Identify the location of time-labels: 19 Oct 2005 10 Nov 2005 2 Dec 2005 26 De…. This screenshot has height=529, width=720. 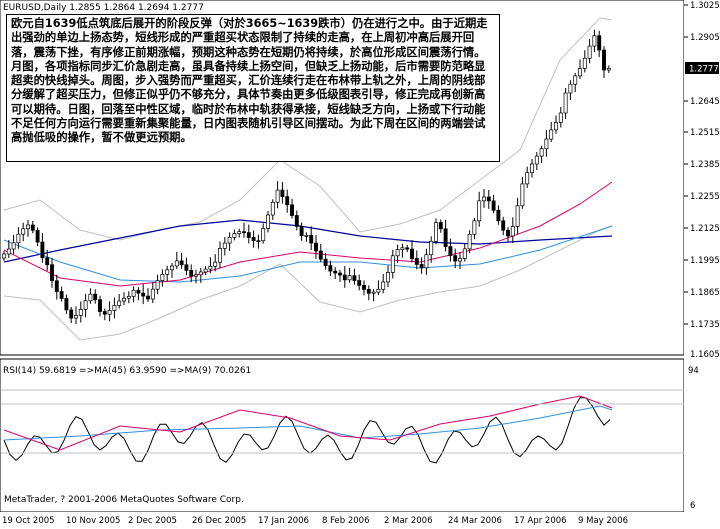
(315, 521).